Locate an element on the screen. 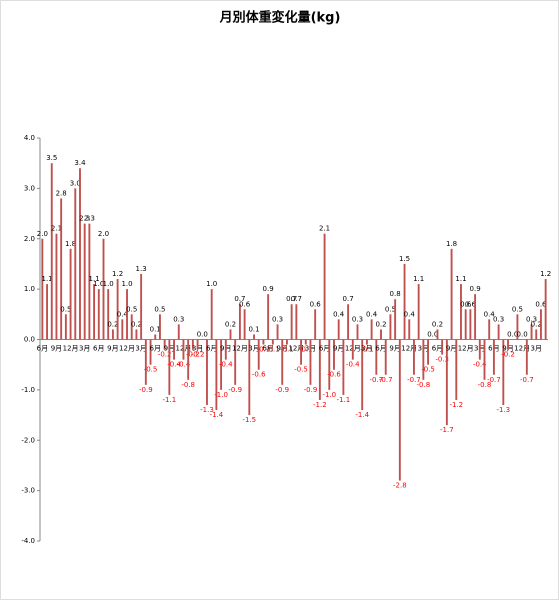 The height and width of the screenshot is (600, 559). value-label: -0.3 is located at coordinates (442, 360).